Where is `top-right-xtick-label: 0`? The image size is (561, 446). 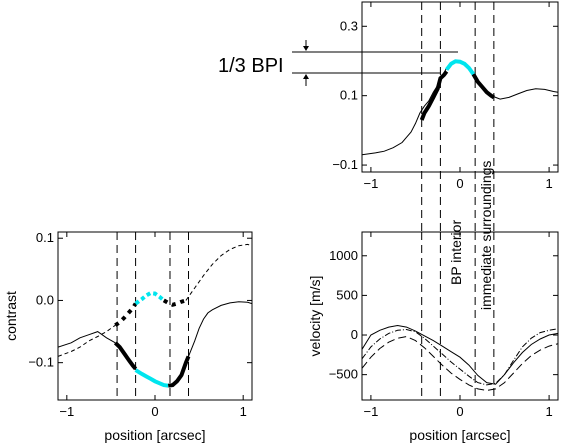
top-right-xtick-label: 0 is located at coordinates (459, 183).